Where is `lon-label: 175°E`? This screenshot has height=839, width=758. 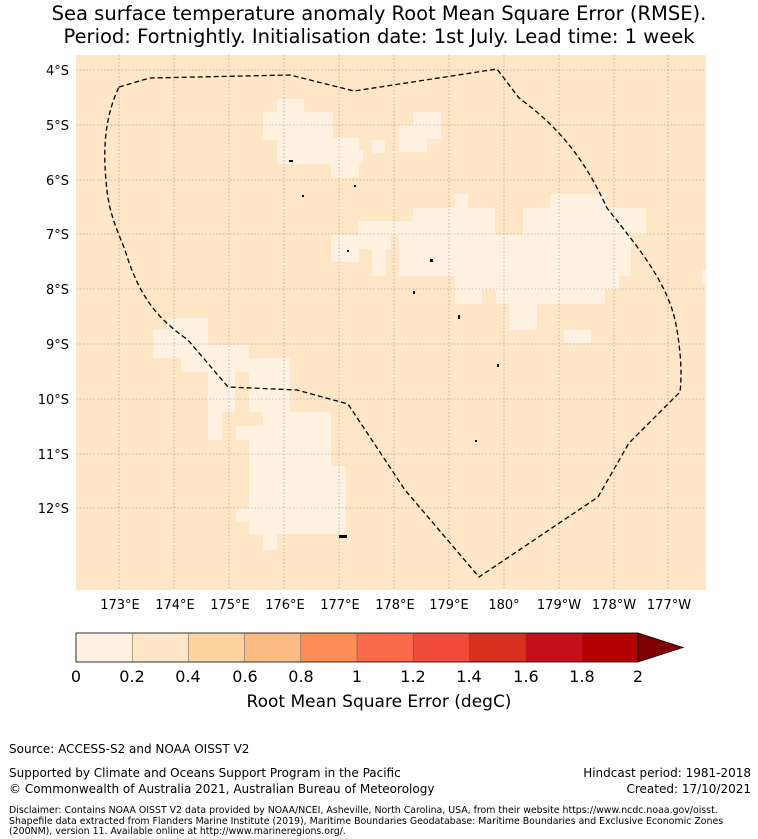
lon-label: 175°E is located at coordinates (230, 605).